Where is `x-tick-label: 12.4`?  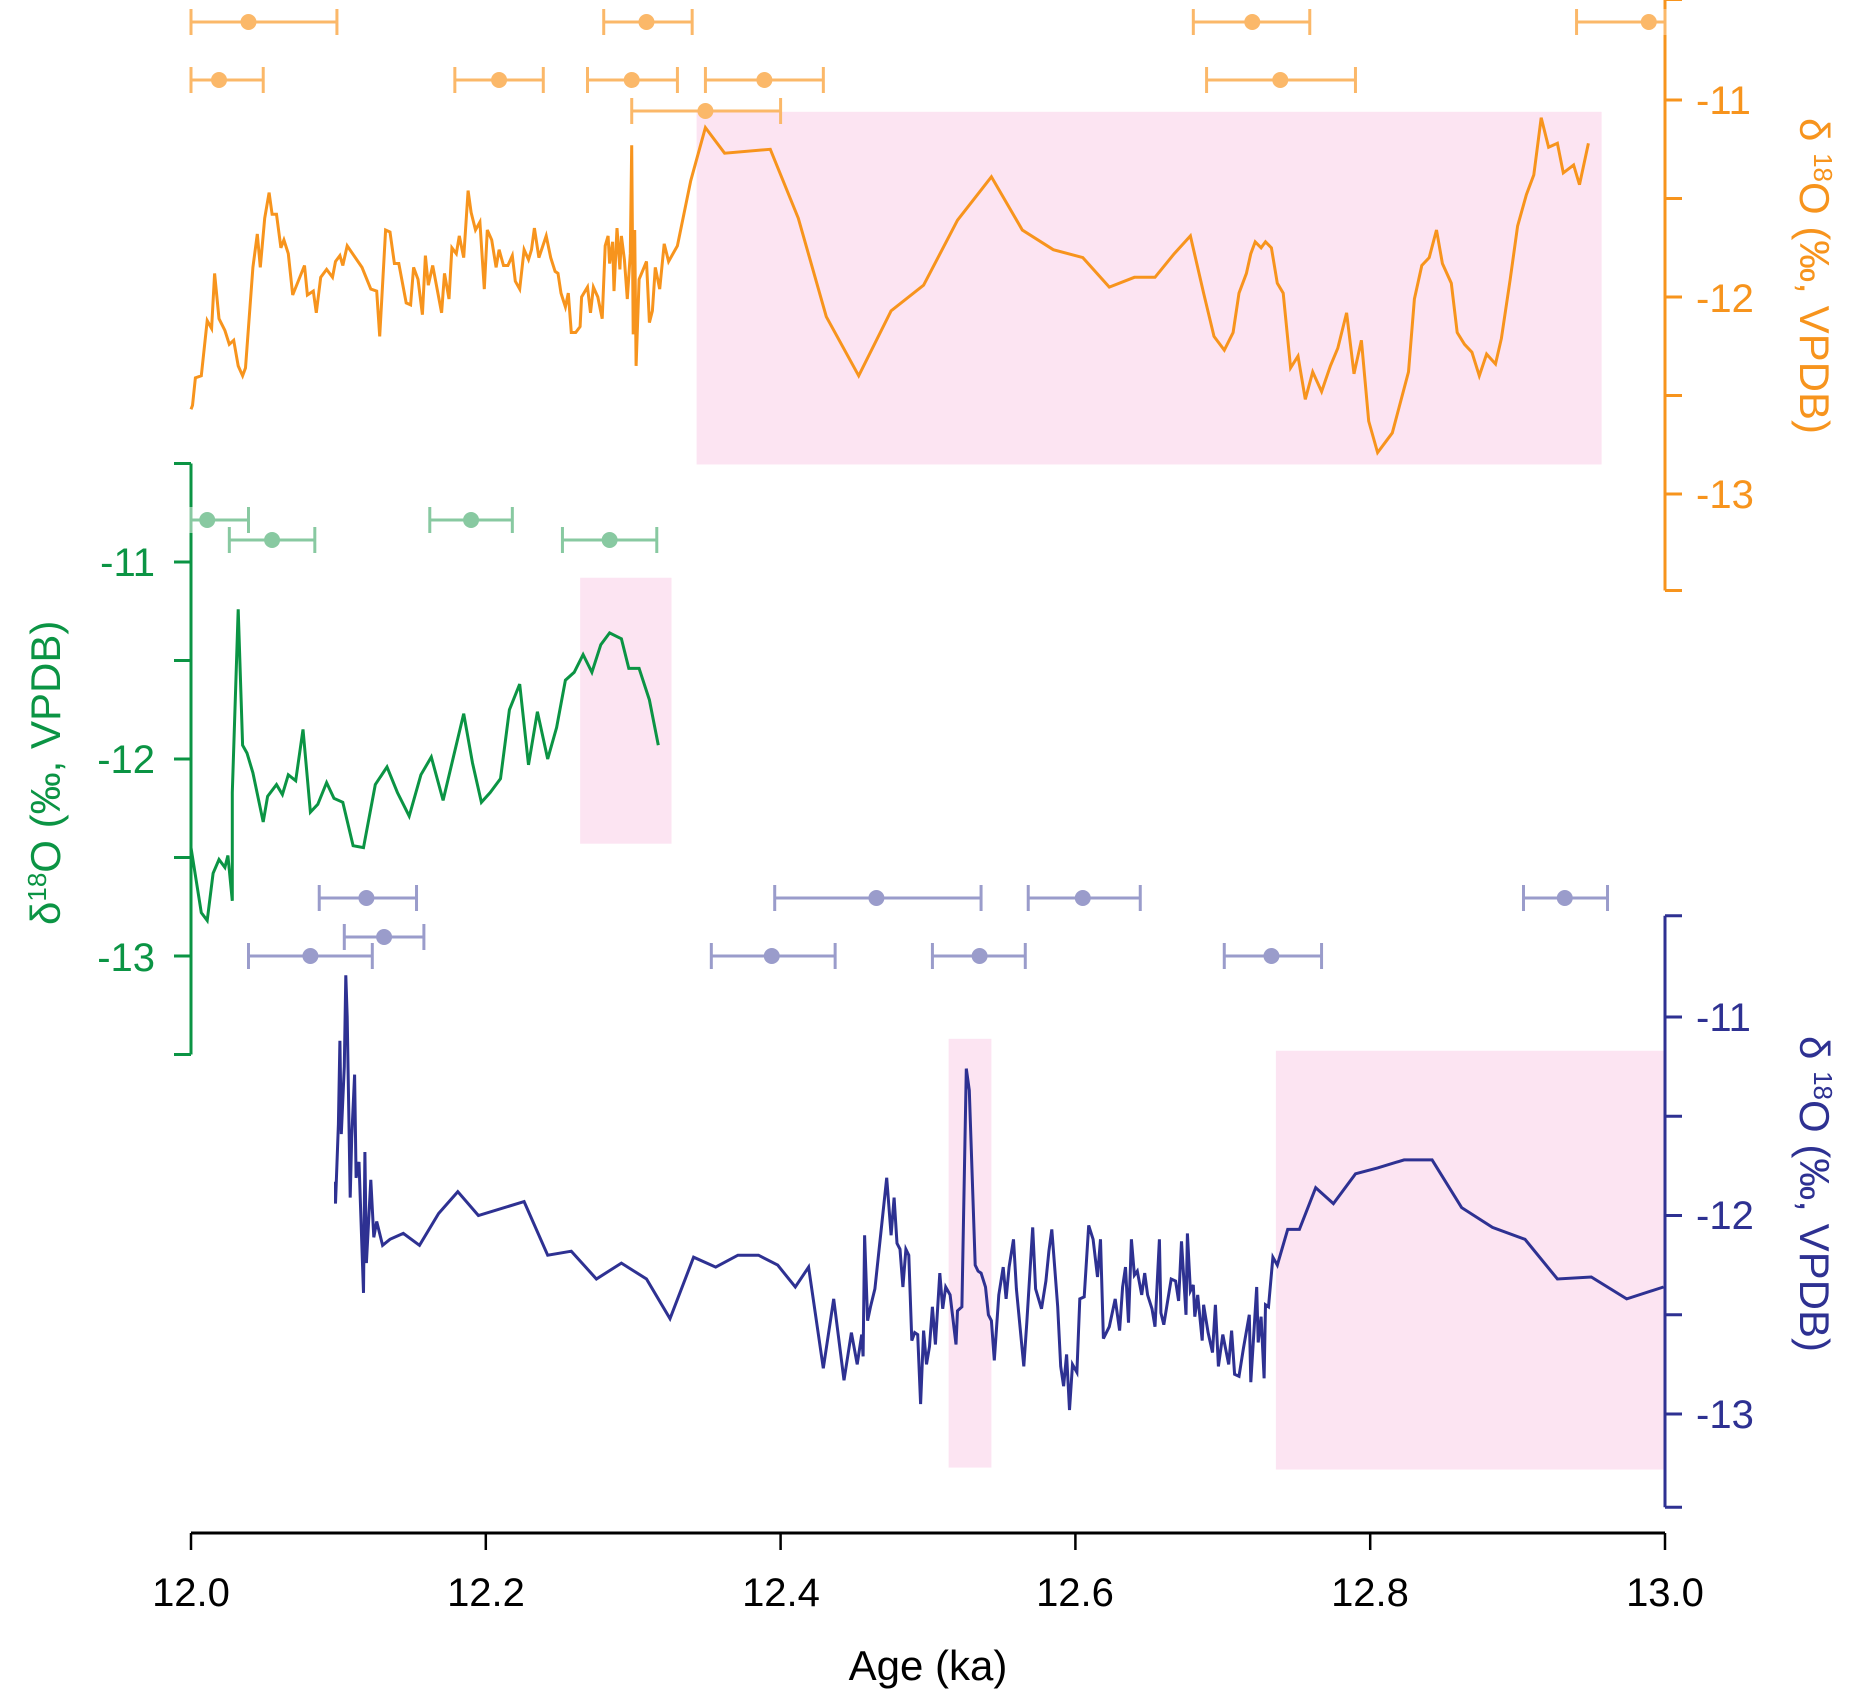
x-tick-label: 12.4 is located at coordinates (781, 1593).